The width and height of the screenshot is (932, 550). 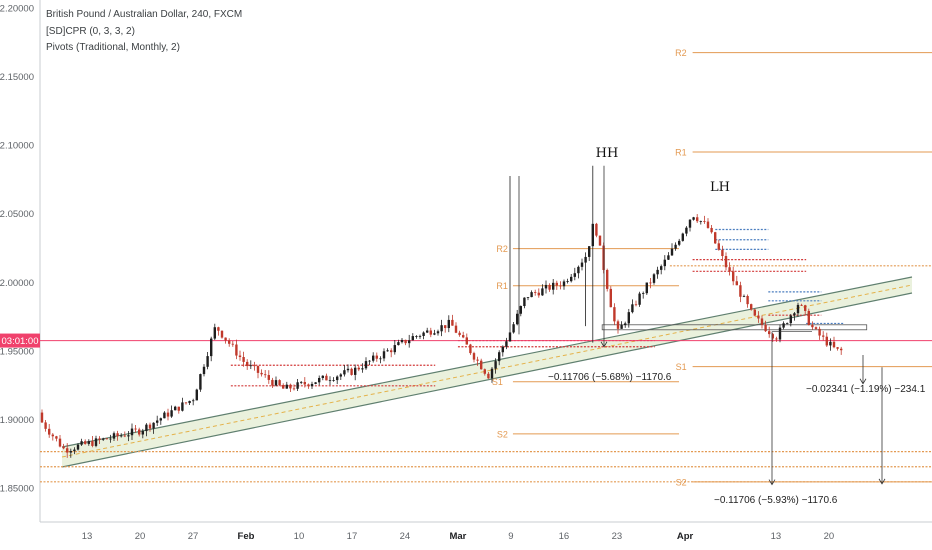 I want to click on y-tick-label: 2.20000, so click(x=17, y=9).